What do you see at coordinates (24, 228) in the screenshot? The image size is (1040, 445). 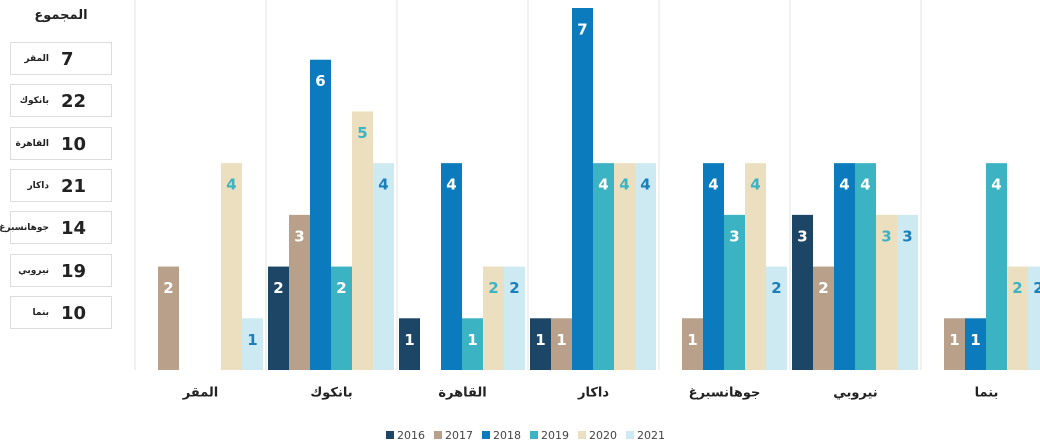 I see `total-name: جوهانسبرغ` at bounding box center [24, 228].